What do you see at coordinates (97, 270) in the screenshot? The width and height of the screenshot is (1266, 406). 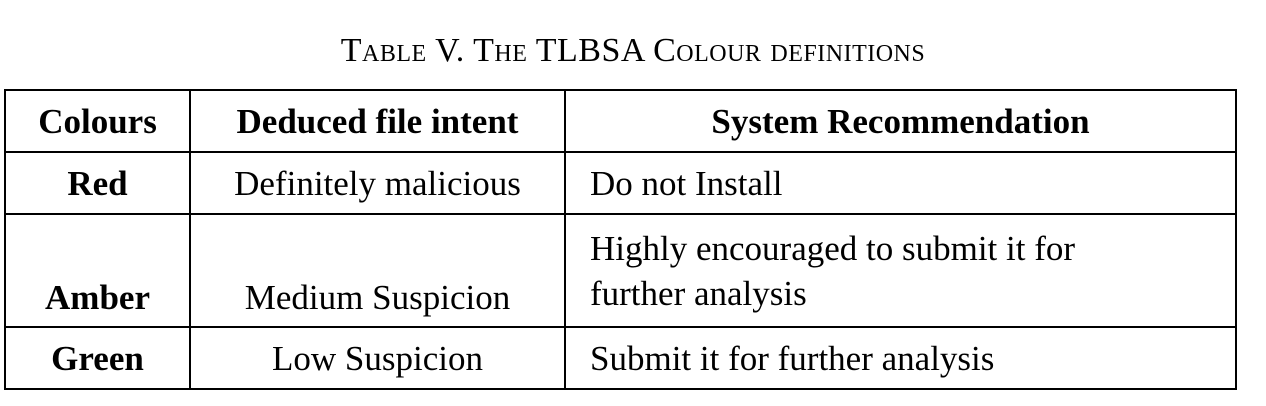 I see `colour-cell: Amber` at bounding box center [97, 270].